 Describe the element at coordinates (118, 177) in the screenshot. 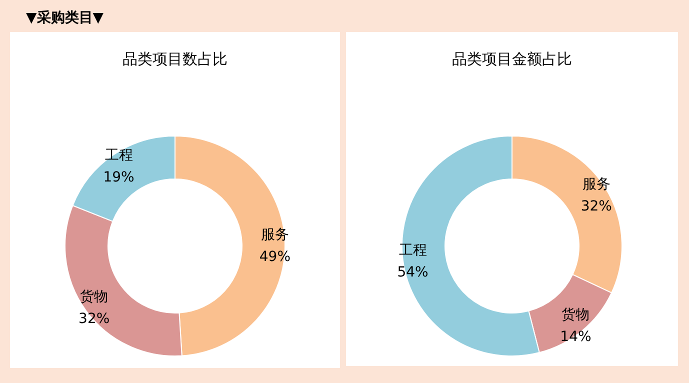

I see `data-label: 19%` at that location.